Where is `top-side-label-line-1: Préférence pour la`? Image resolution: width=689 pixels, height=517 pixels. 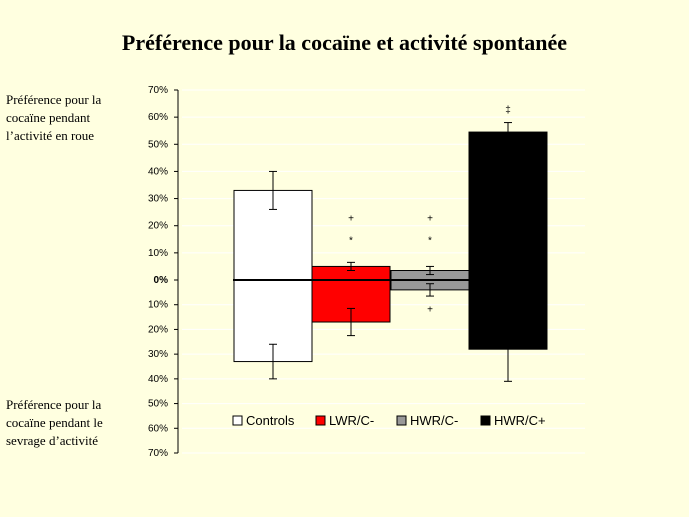
top-side-label-line-1: Préférence pour la is located at coordinates (54, 99).